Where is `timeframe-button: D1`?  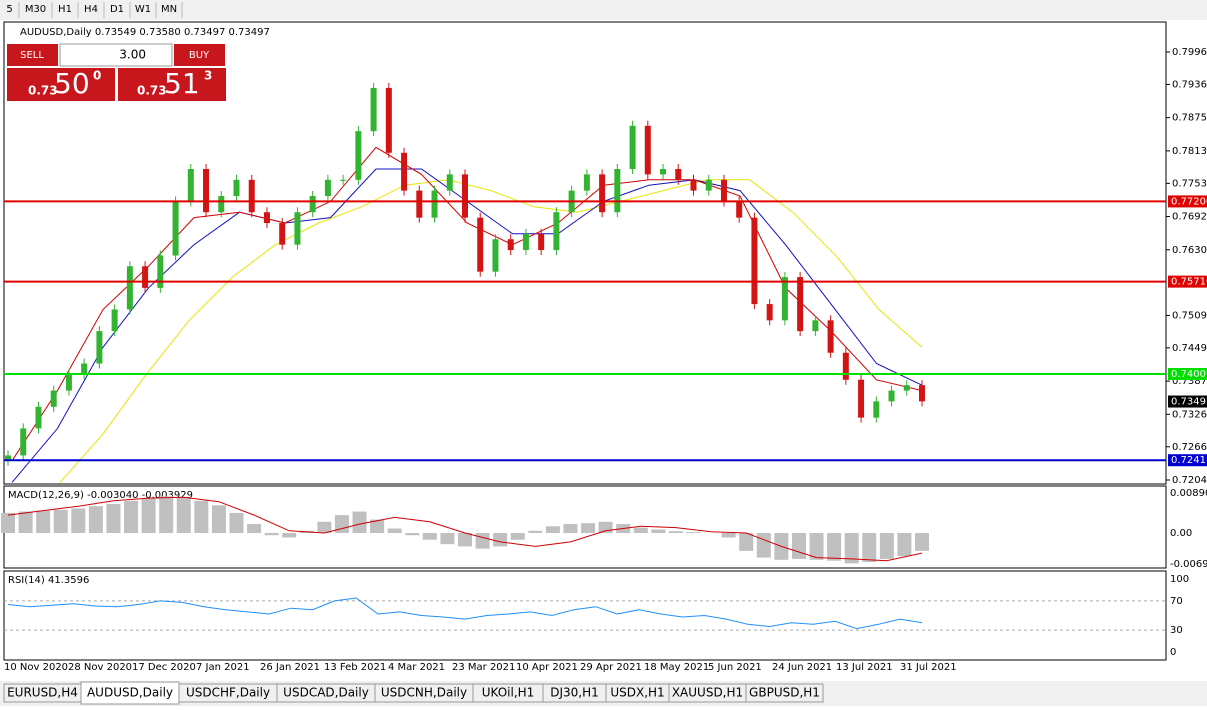 timeframe-button: D1 is located at coordinates (117, 9).